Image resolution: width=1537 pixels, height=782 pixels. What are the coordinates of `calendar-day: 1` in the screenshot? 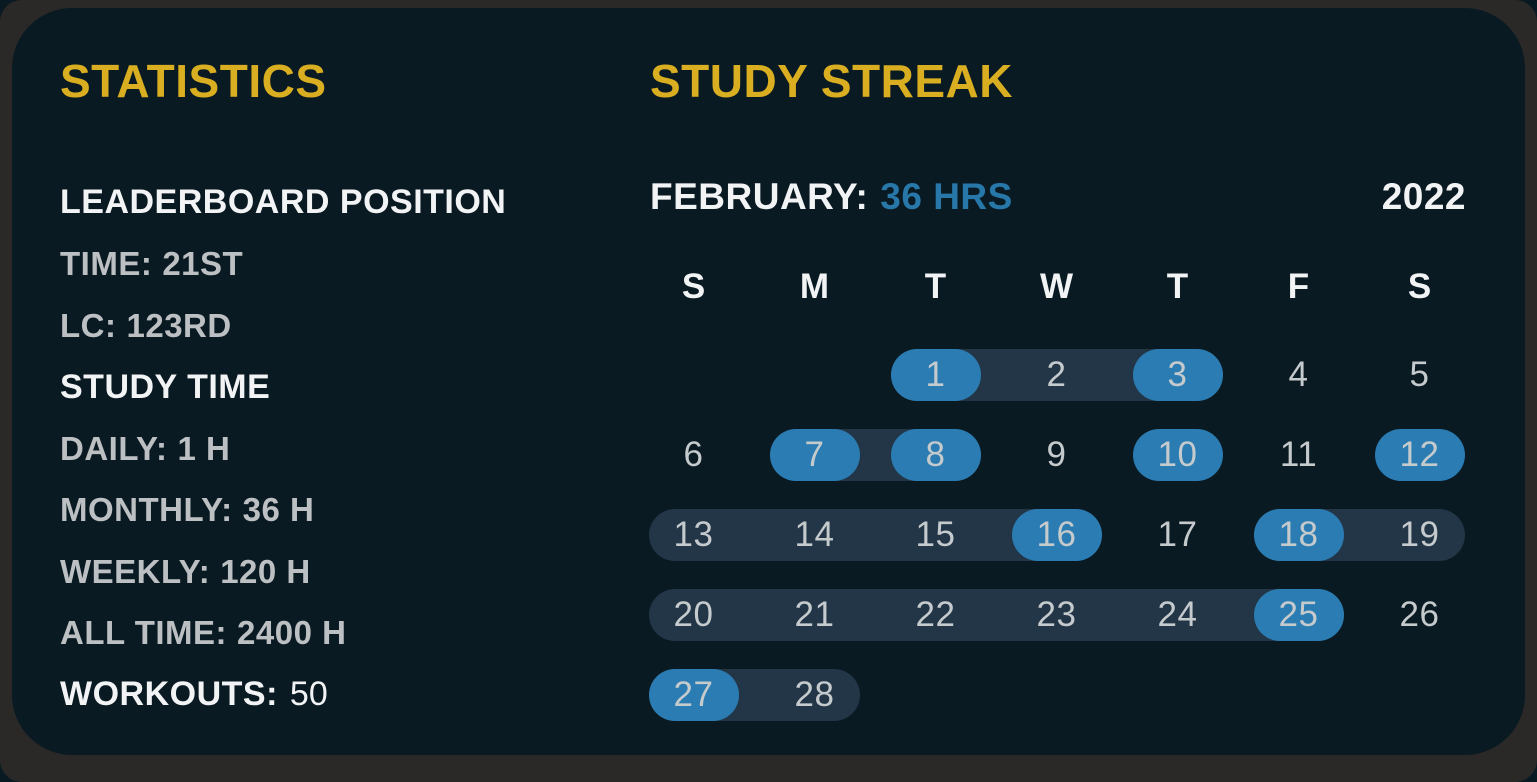 It's located at (935, 374).